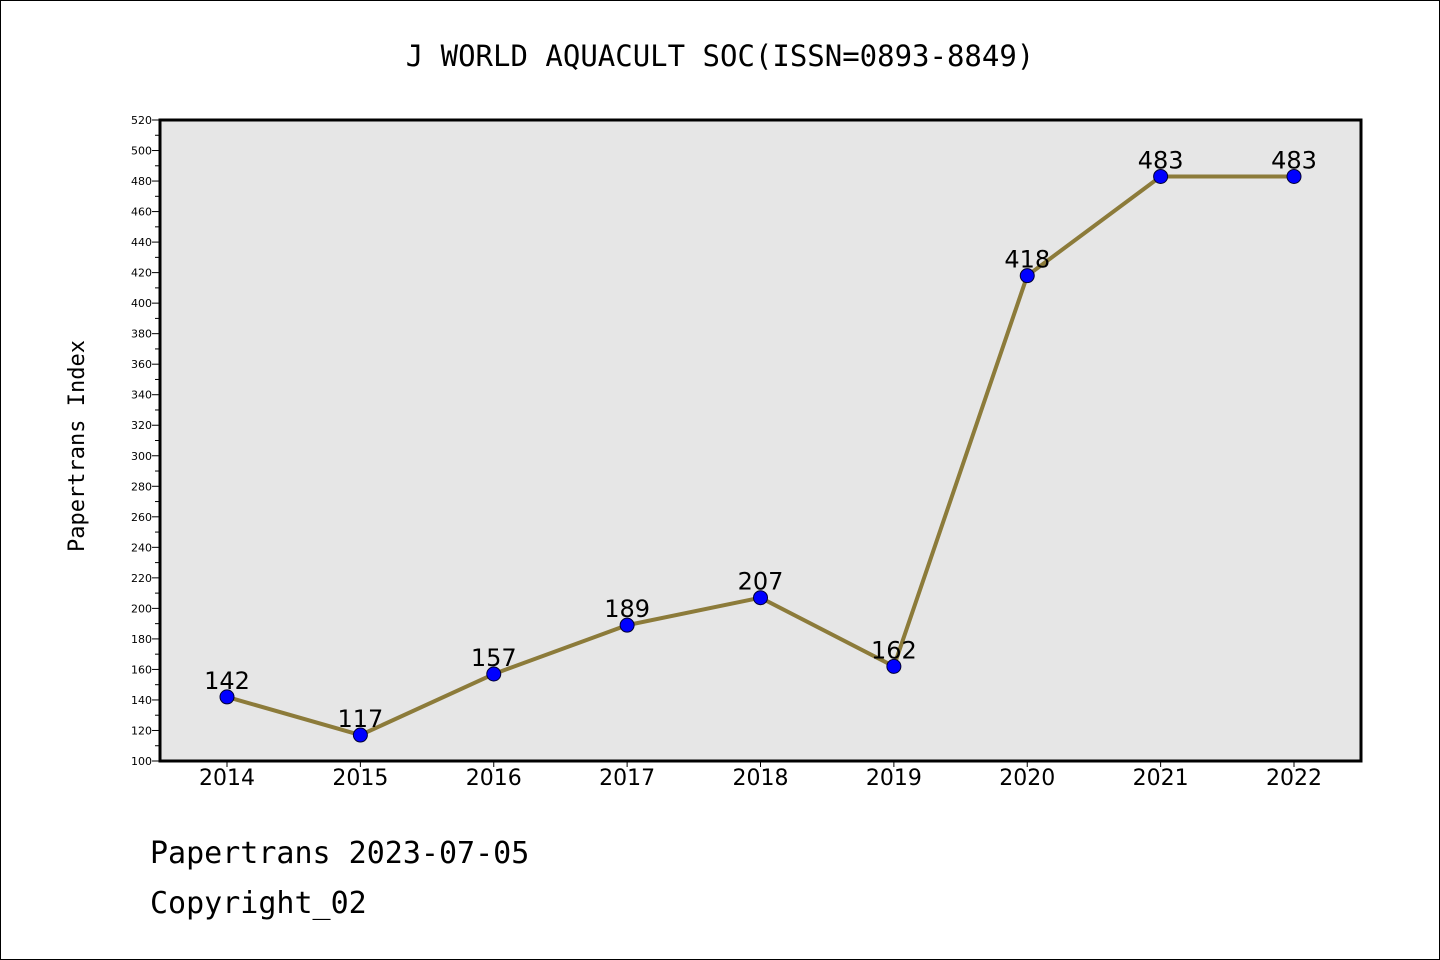  I want to click on y-tick-label: 520, so click(141, 120).